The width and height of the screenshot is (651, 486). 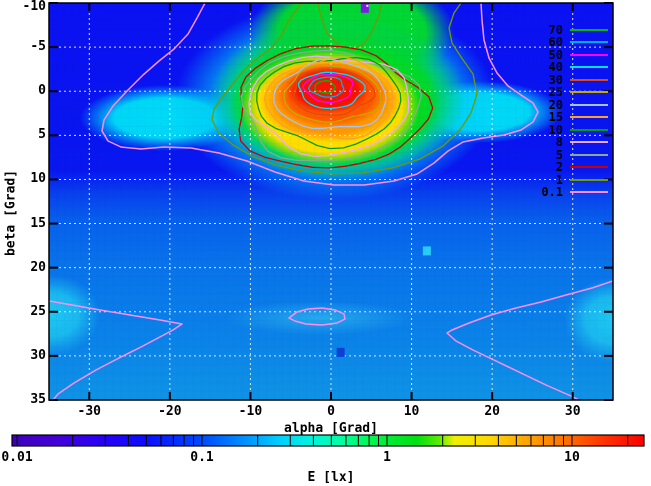 What do you see at coordinates (559, 179) in the screenshot?
I see `legend-label-1: 1` at bounding box center [559, 179].